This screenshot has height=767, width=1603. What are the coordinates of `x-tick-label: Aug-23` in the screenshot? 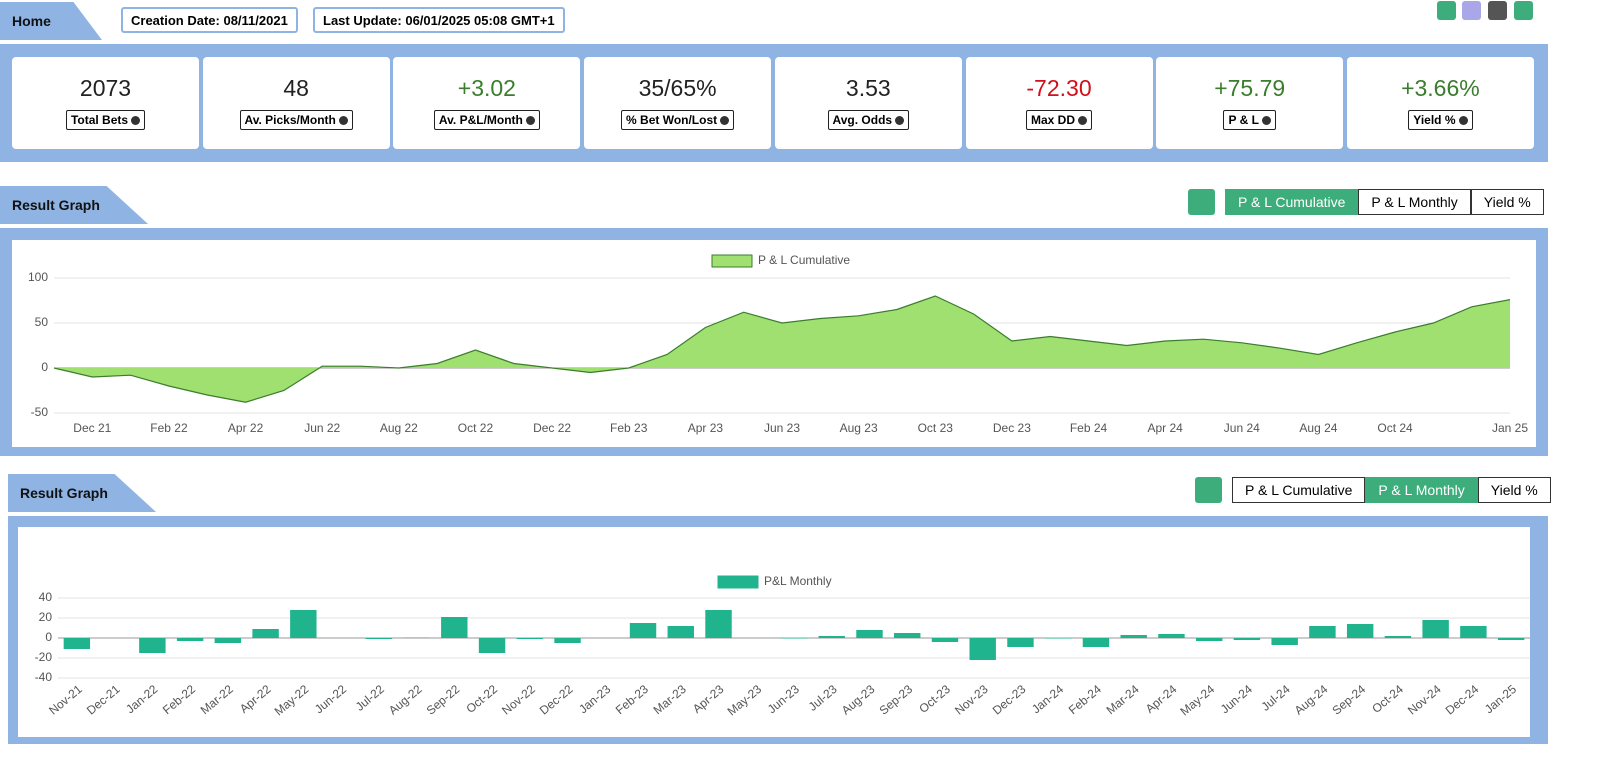 It's located at (858, 700).